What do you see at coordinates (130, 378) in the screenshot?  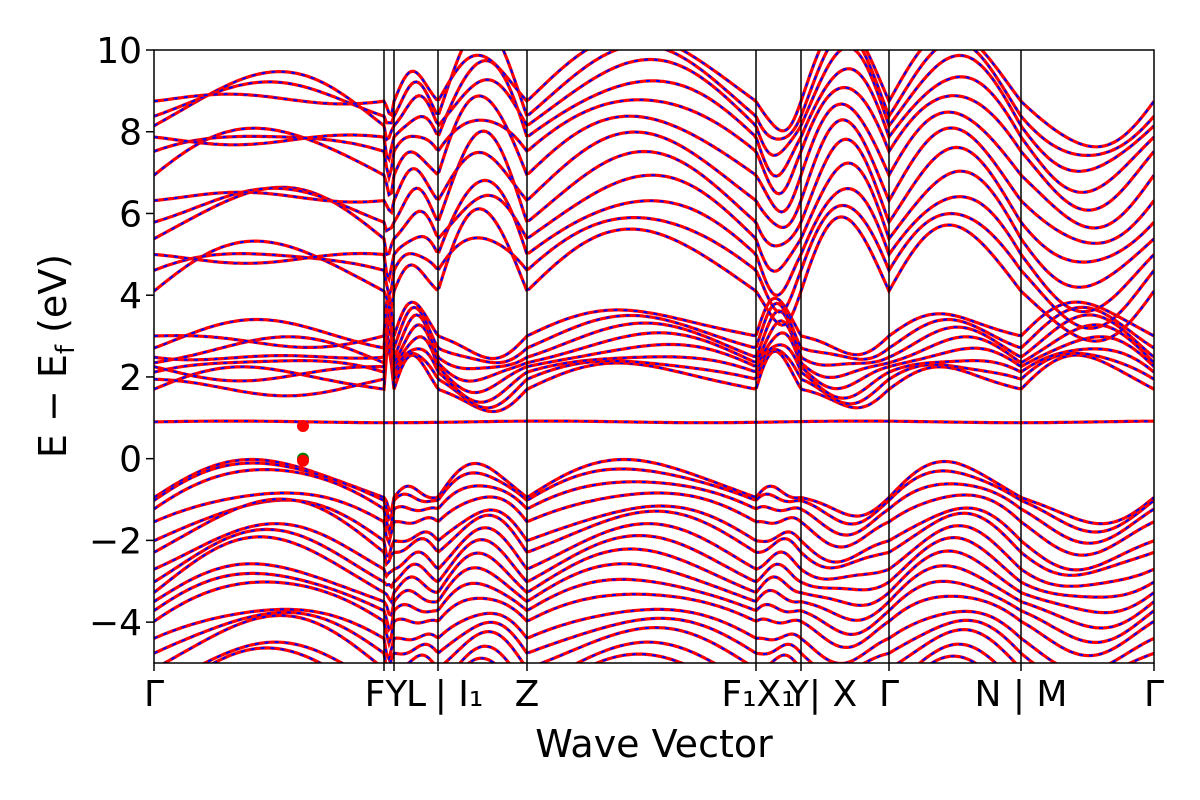 I see `y-tick-label: 2` at bounding box center [130, 378].